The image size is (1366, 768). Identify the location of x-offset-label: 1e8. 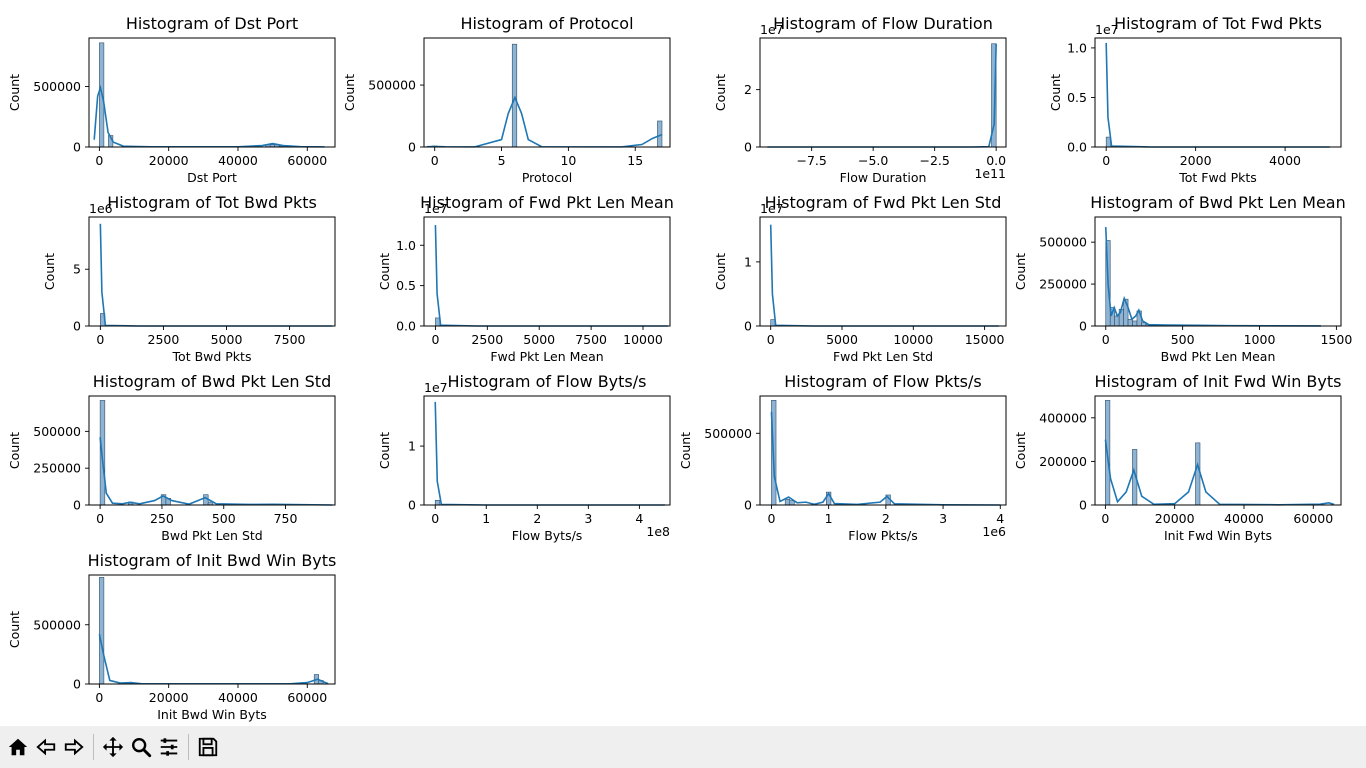
(658, 531).